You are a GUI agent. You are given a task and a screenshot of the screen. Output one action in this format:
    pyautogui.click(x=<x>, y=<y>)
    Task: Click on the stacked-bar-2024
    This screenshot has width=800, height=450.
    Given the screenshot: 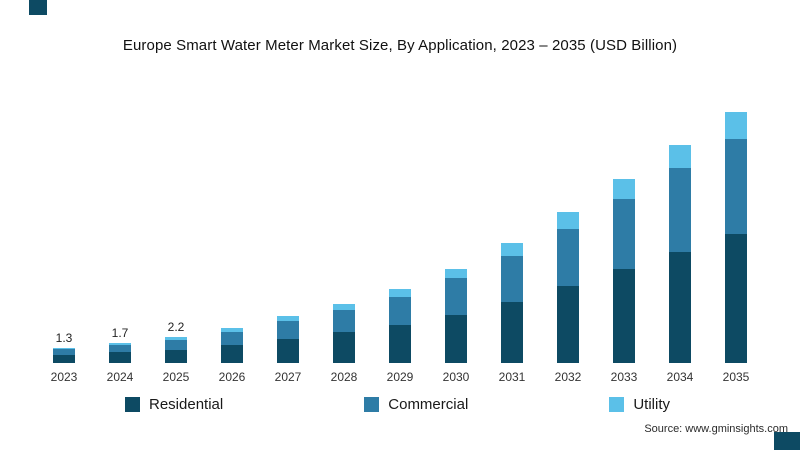 What is the action you would take?
    pyautogui.click(x=120, y=352)
    